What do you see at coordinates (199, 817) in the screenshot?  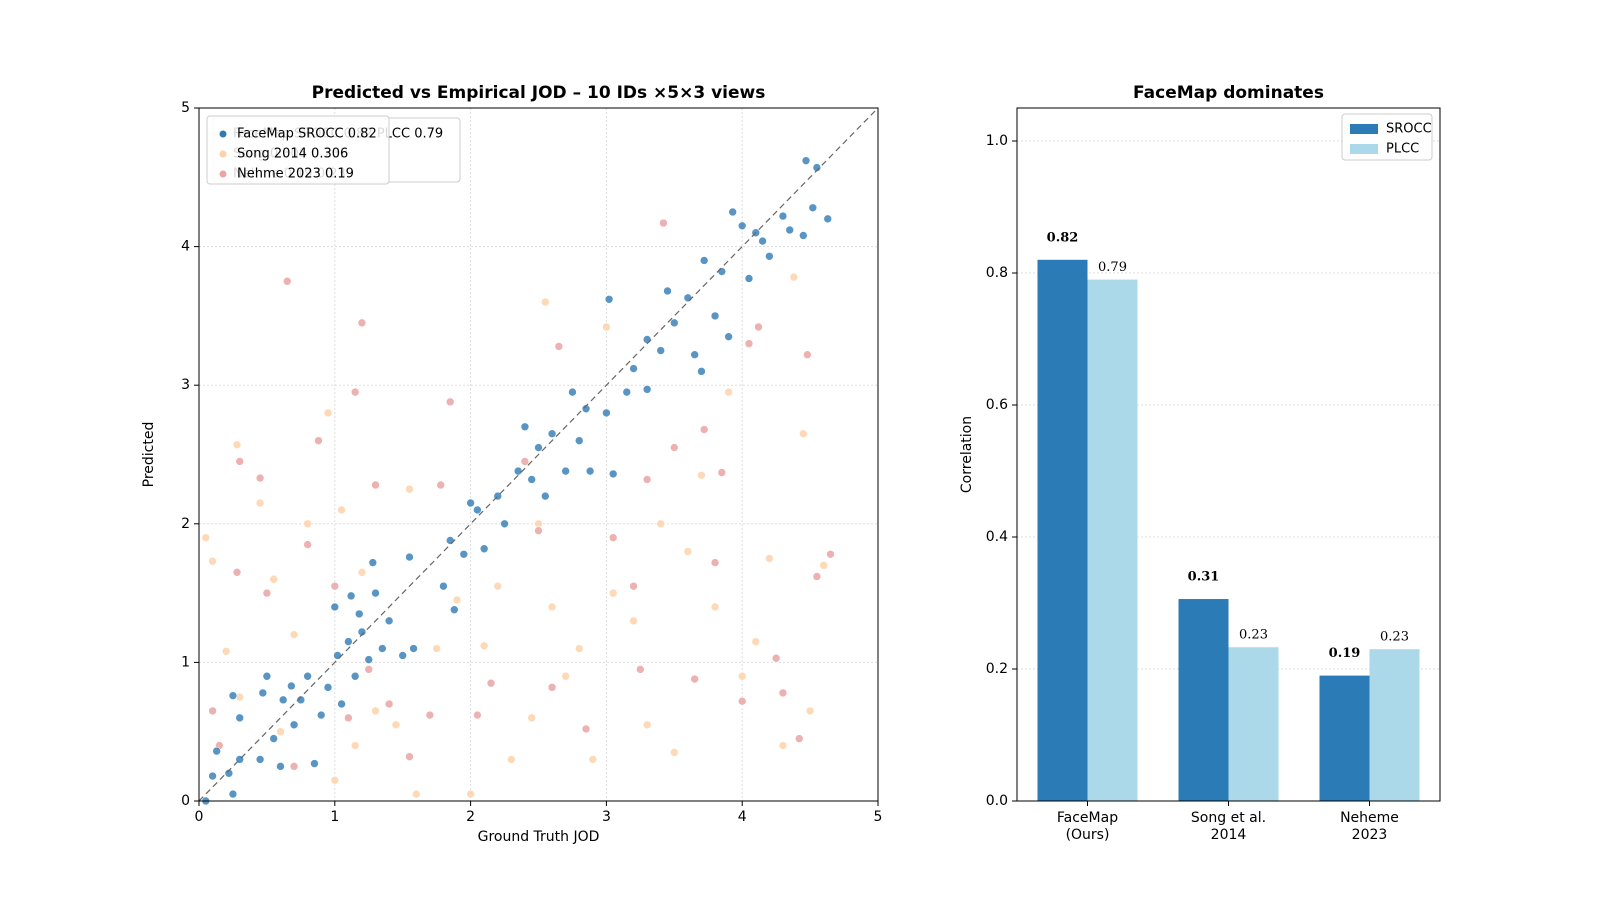 I see `x-tick-label: 0` at bounding box center [199, 817].